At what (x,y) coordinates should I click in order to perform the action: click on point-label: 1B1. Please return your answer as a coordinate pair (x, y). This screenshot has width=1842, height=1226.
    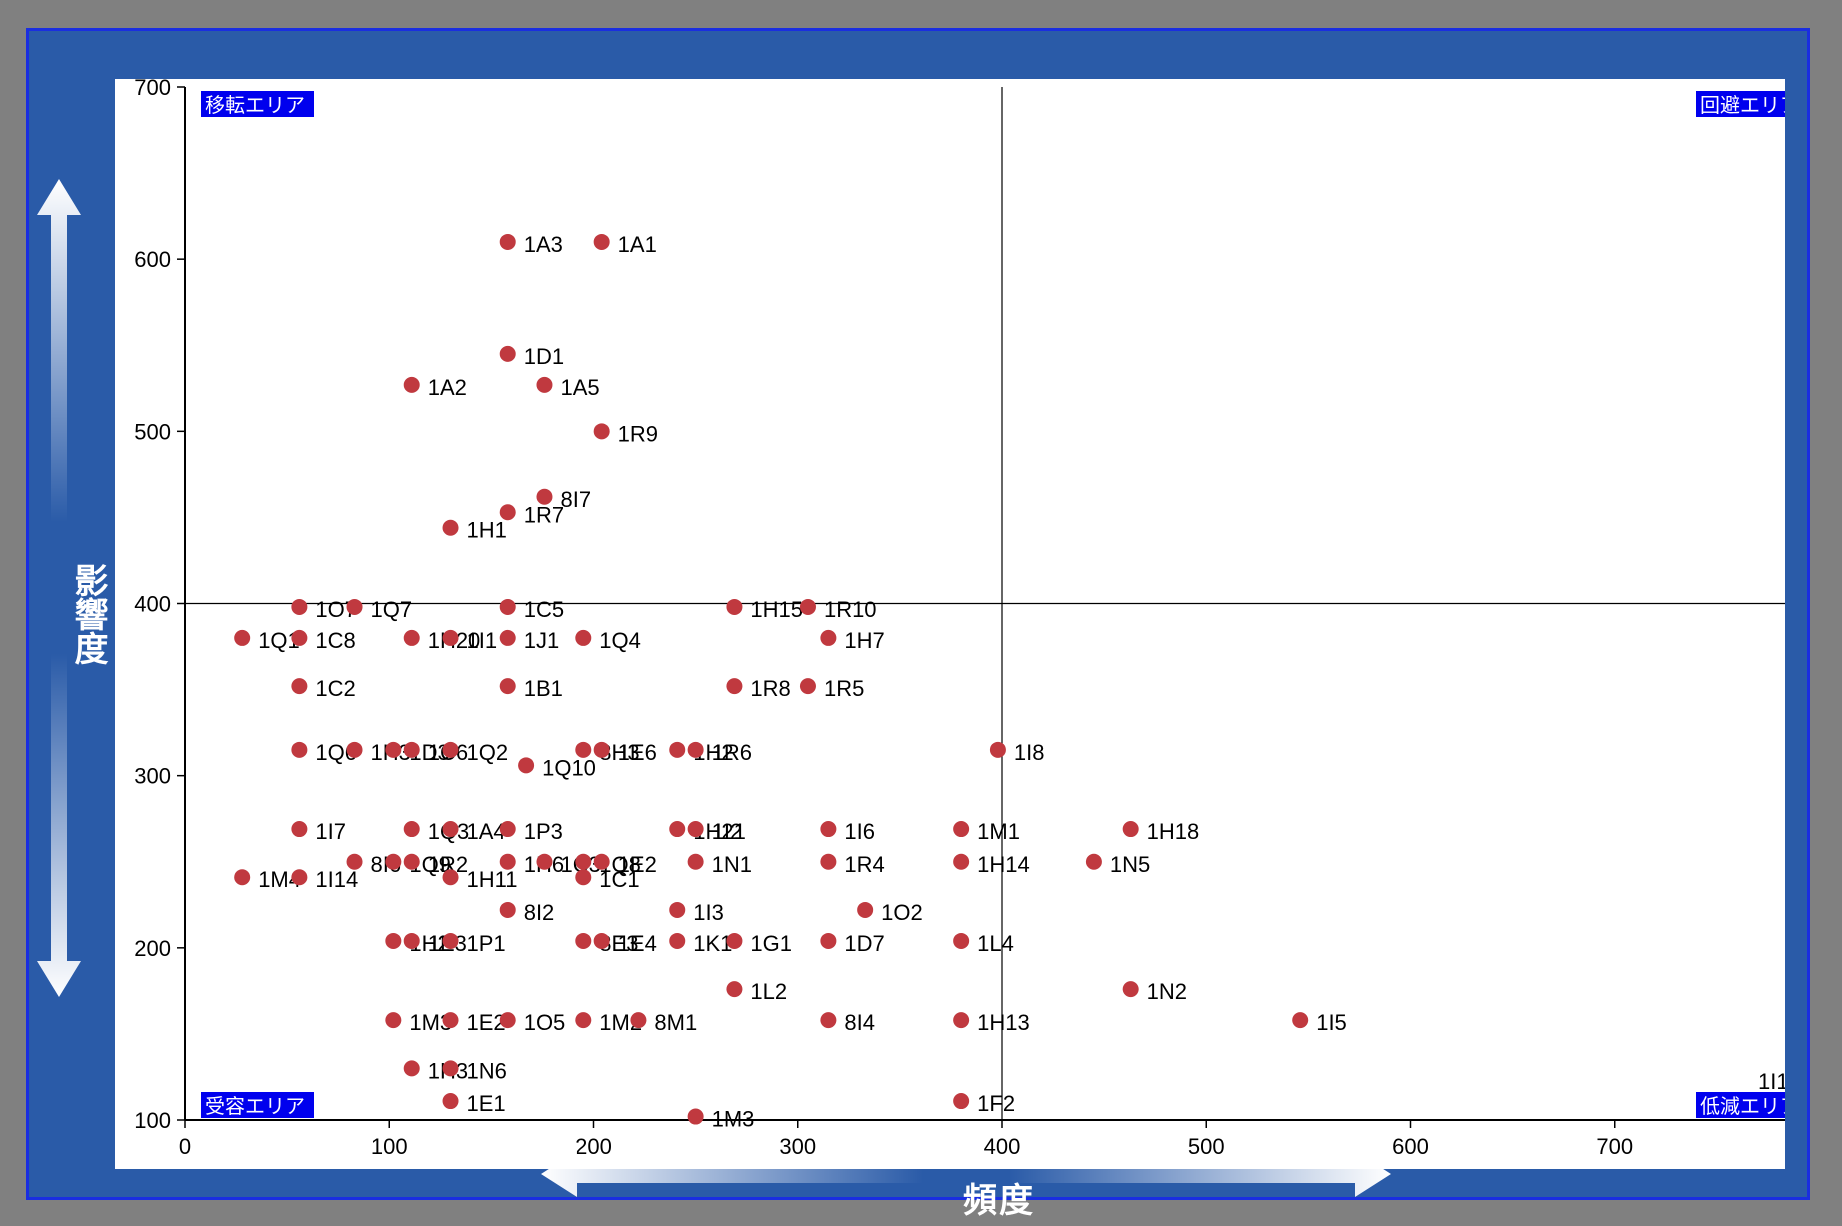
    Looking at the image, I should click on (543, 688).